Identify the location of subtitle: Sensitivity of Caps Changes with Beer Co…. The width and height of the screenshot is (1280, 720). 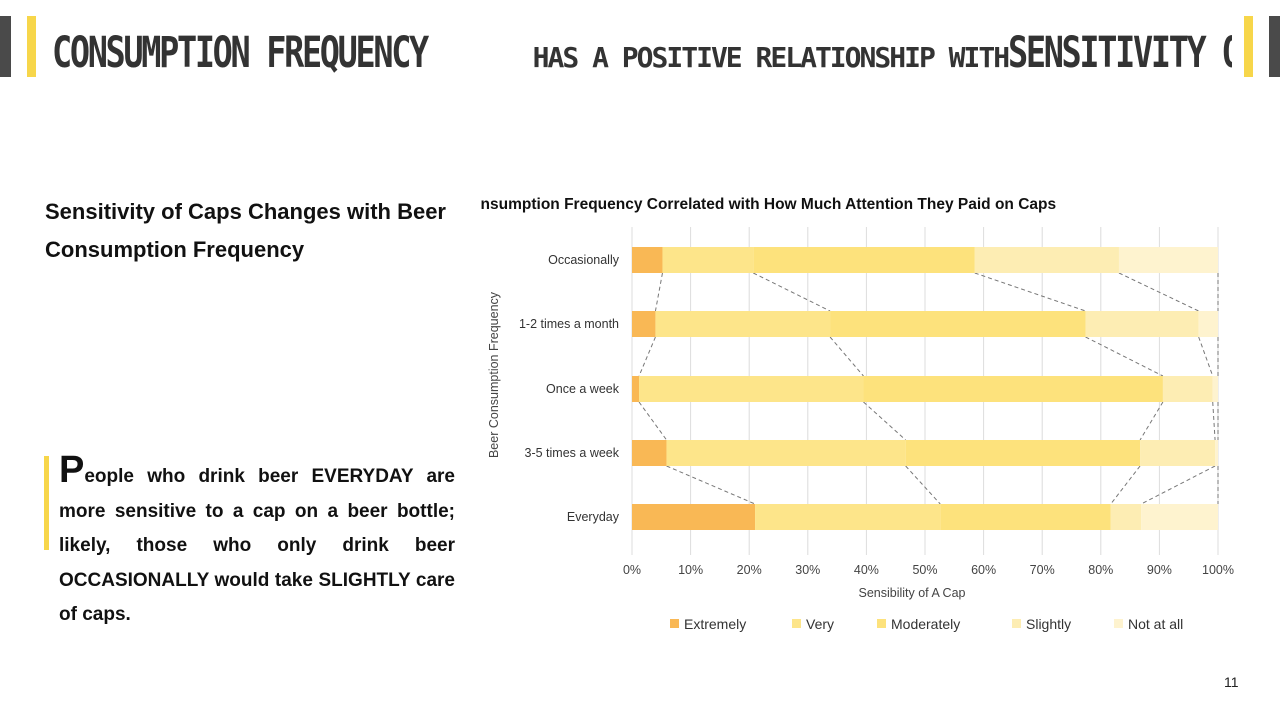
(245, 230).